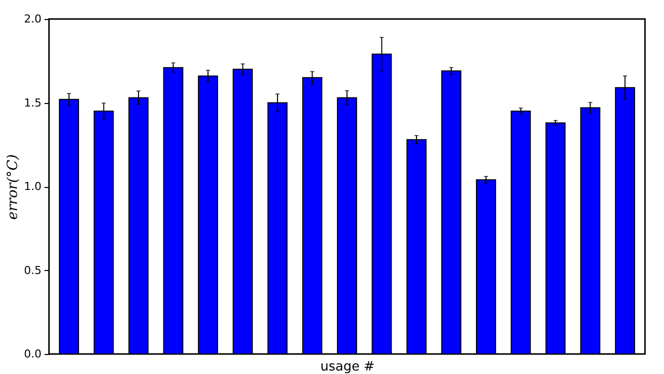  What do you see at coordinates (33, 103) in the screenshot?
I see `y-tick-label: 1.5` at bounding box center [33, 103].